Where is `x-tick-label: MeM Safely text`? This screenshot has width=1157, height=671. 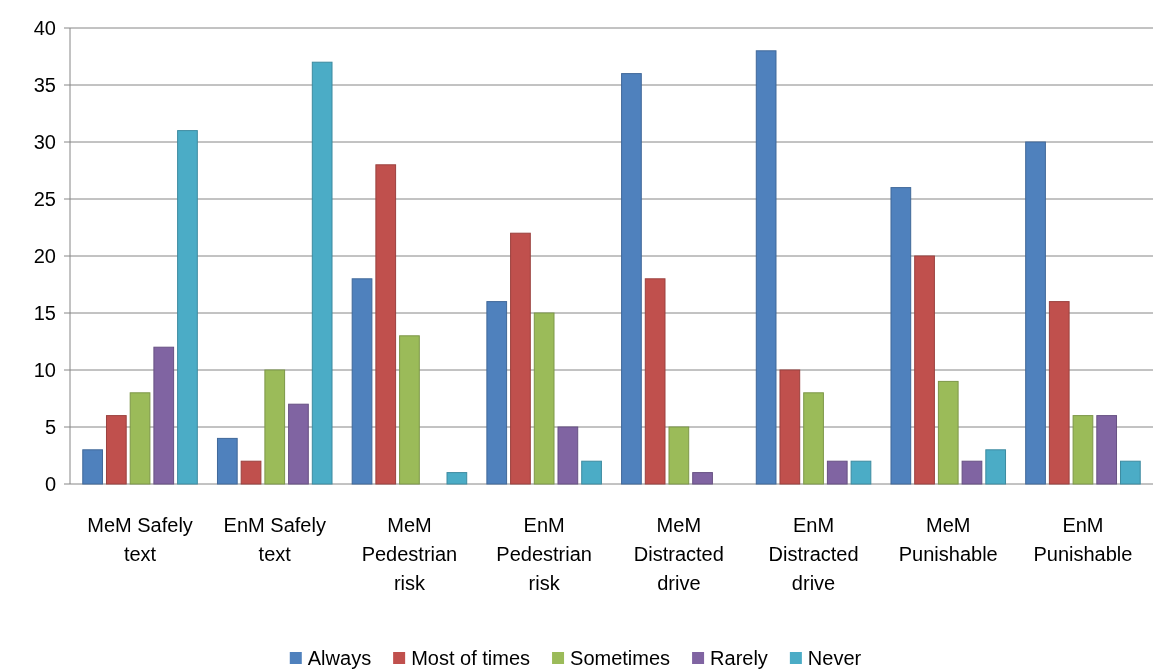 x-tick-label: MeM Safely text is located at coordinates (140, 539).